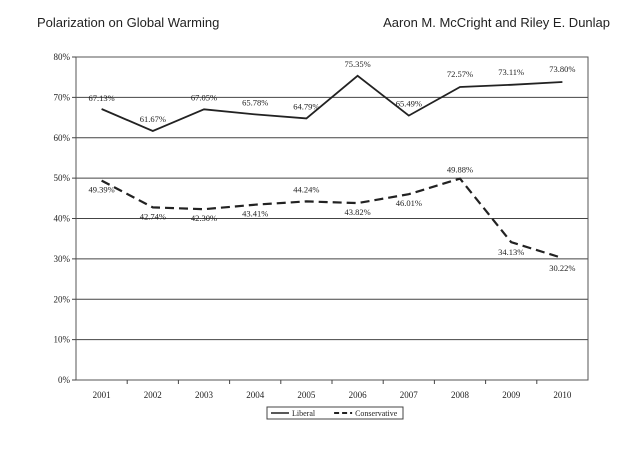 The width and height of the screenshot is (640, 472). Describe the element at coordinates (304, 413) in the screenshot. I see `legend-label-liberal: Liberal` at that location.